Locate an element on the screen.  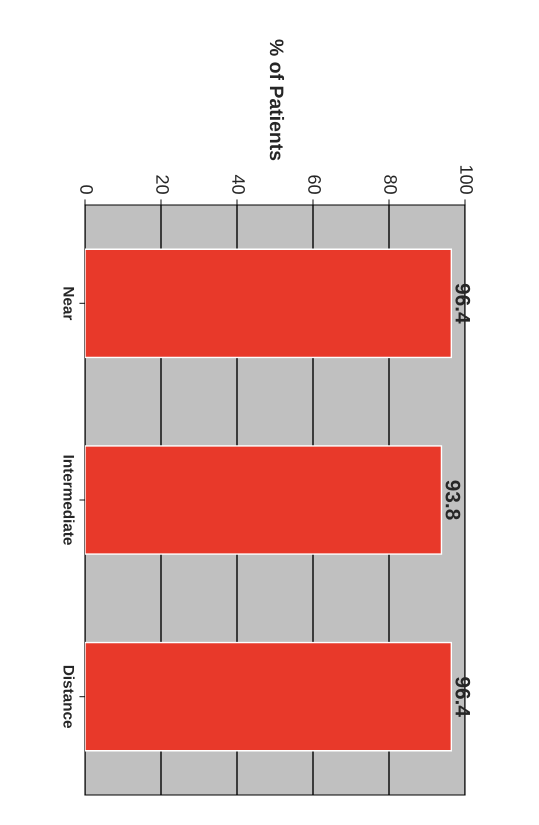
x-tick-label: 80 is located at coordinates (390, 184).